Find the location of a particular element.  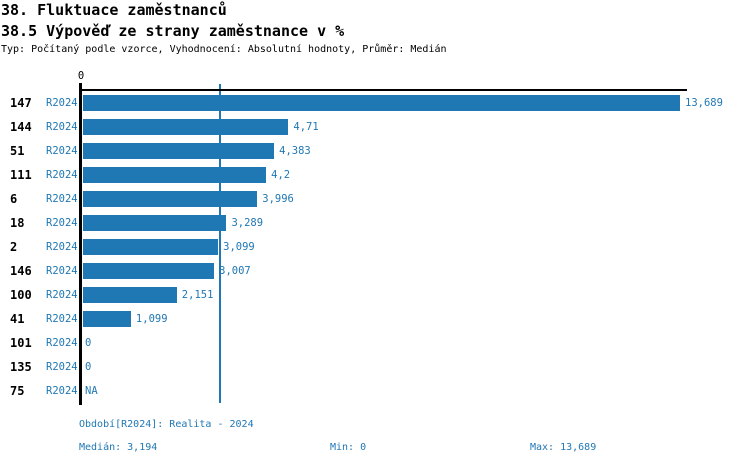

chart-row: 2 R2024 3,099 is located at coordinates (375, 247).